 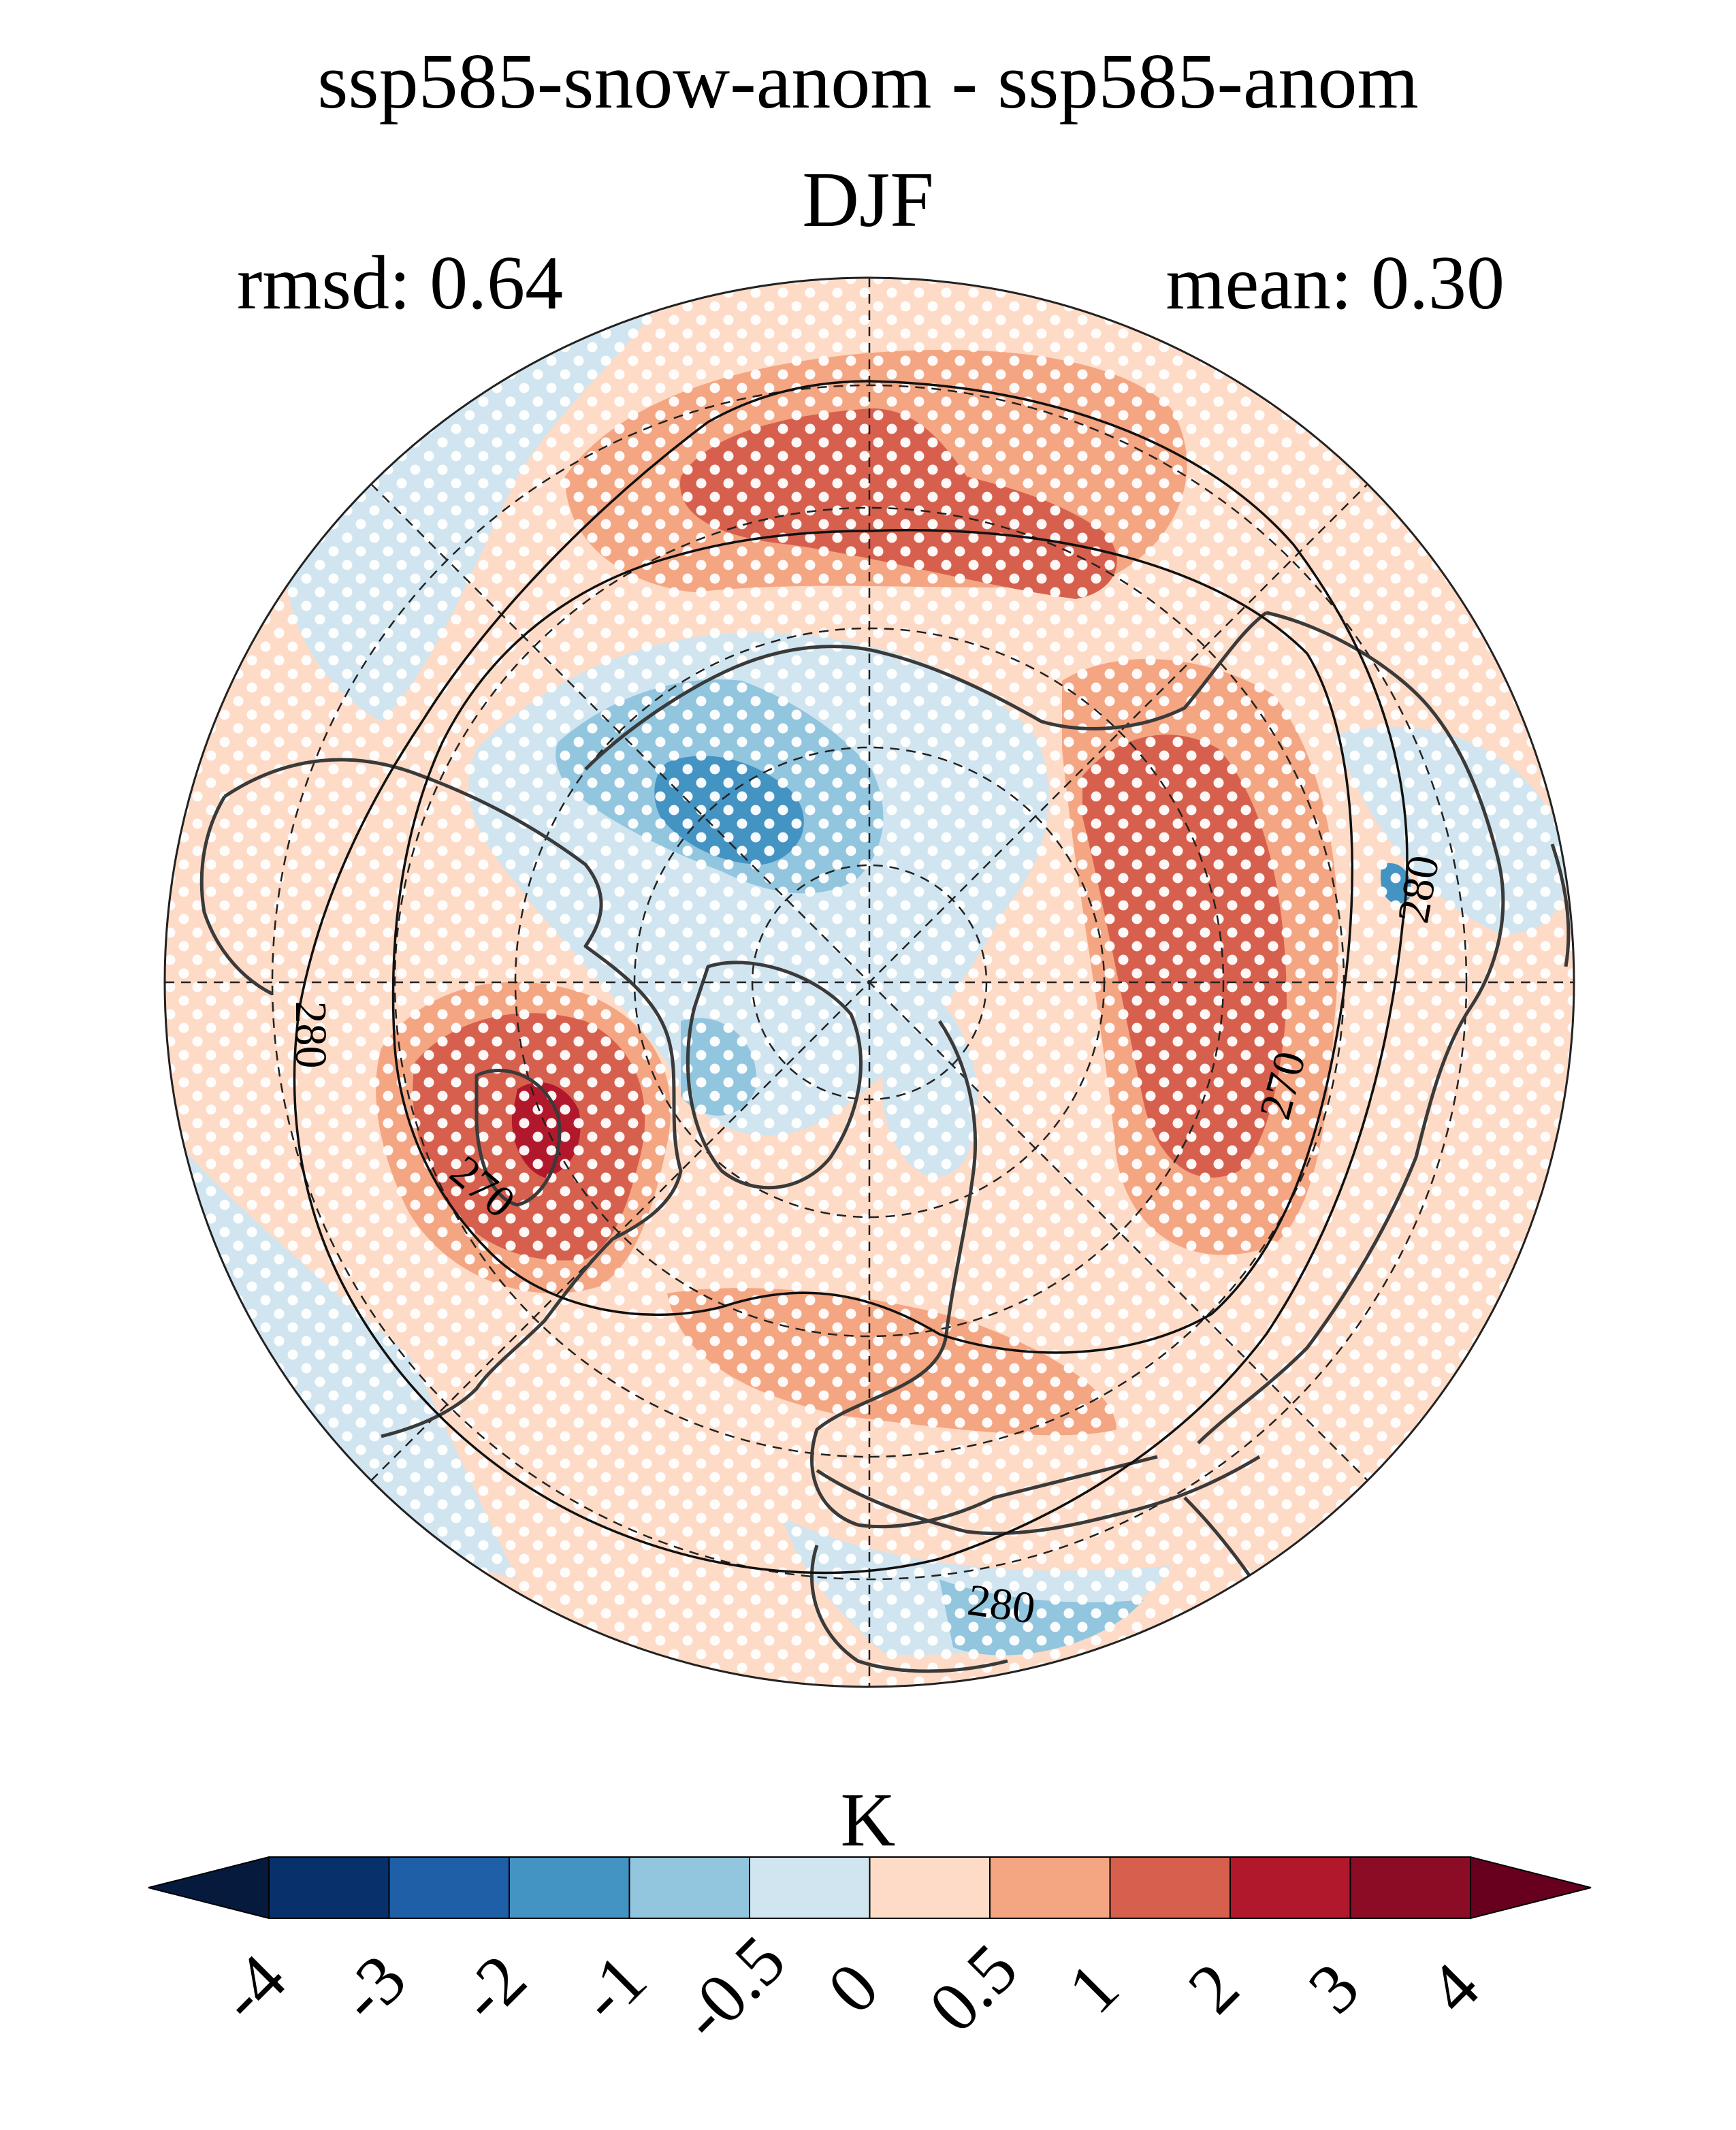 I want to click on colorbar-tick-label: 3, so click(x=1333, y=1988).